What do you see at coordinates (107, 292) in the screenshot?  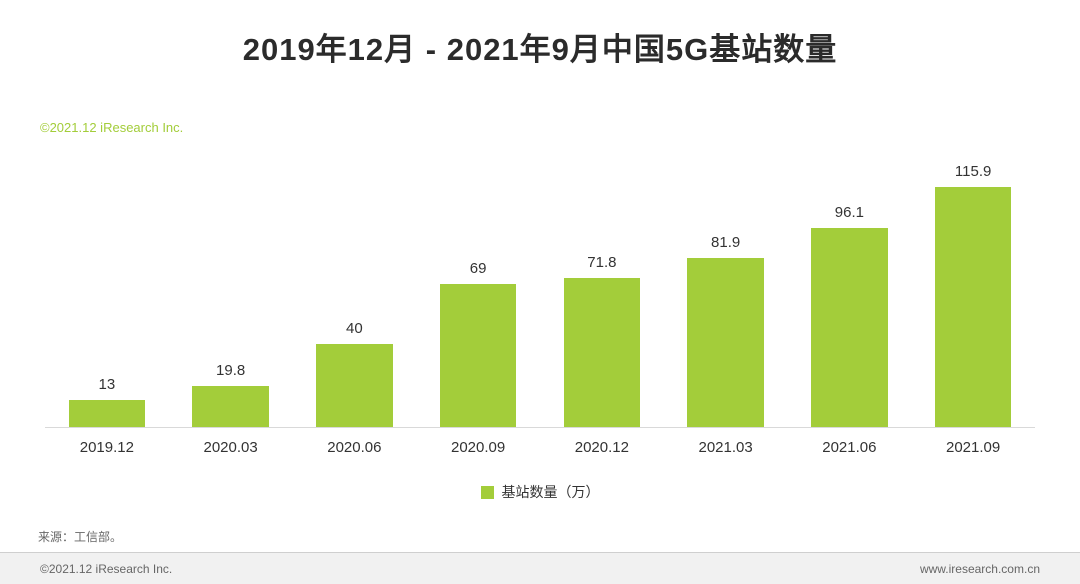 I see `bar-column: 13` at bounding box center [107, 292].